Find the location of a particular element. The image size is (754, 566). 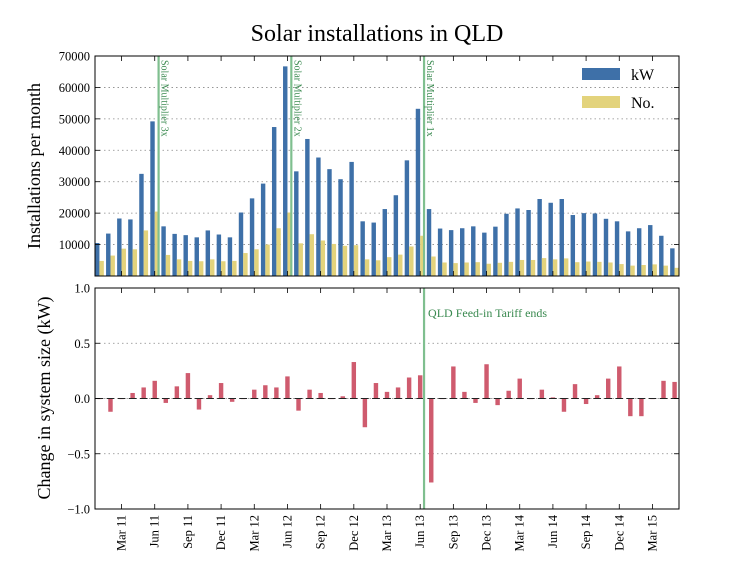

installations-y-tick-label: 10000 is located at coordinates (74, 245).